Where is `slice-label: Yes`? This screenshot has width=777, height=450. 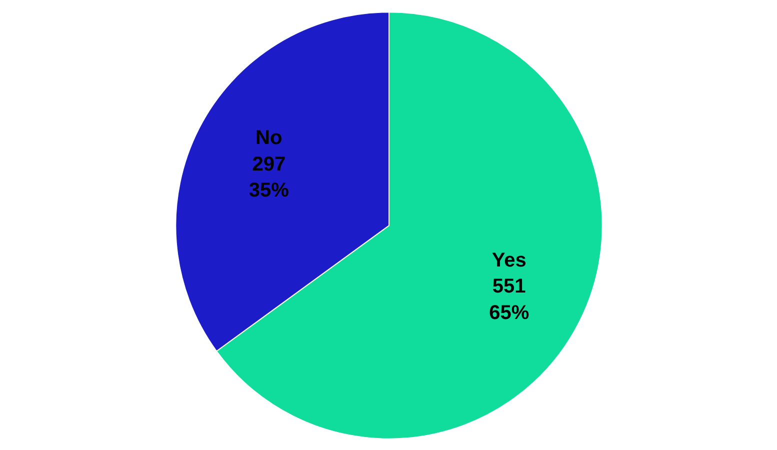
slice-label: Yes is located at coordinates (509, 260).